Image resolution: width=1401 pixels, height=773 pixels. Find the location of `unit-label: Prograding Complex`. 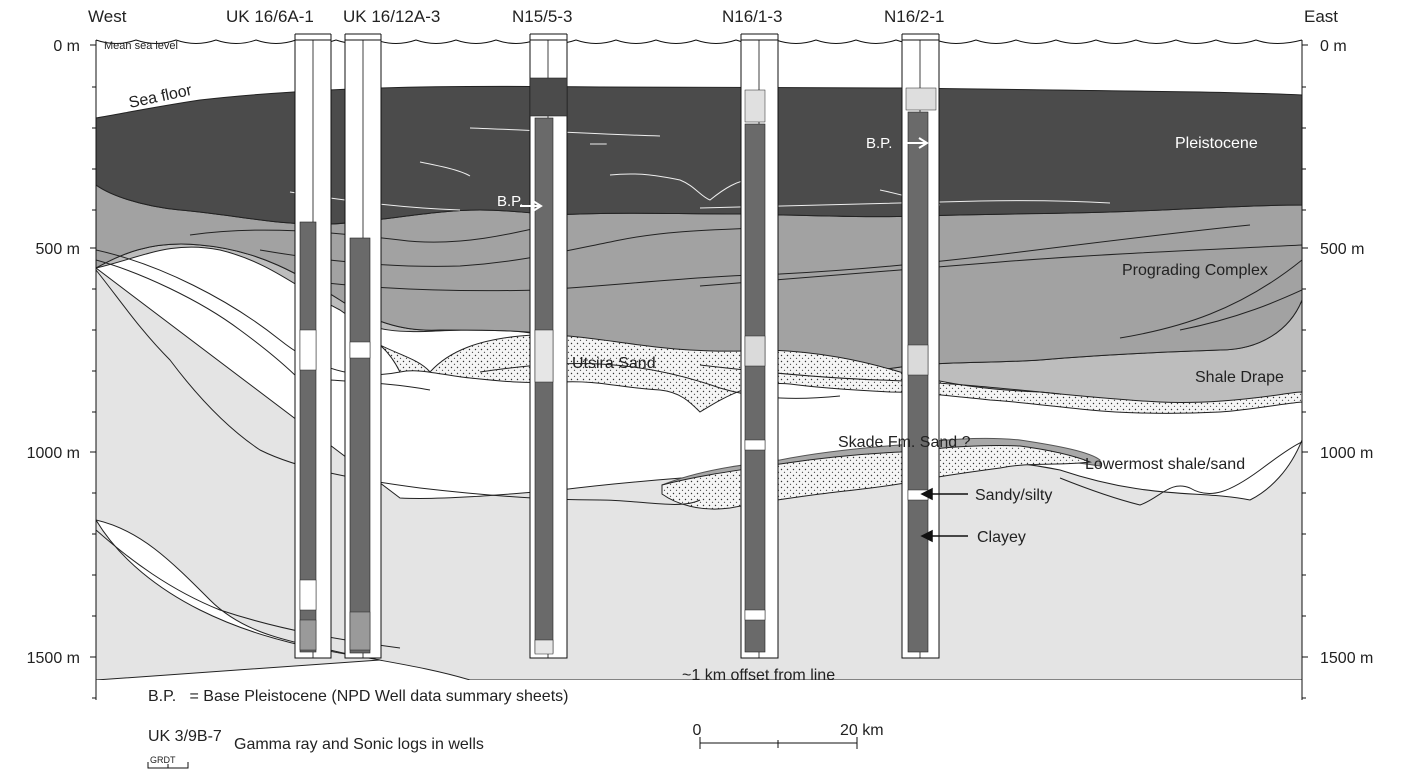

unit-label: Prograding Complex is located at coordinates (1195, 270).